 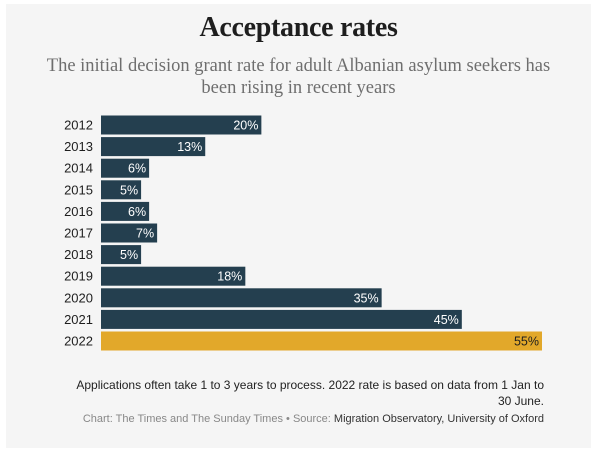 What do you see at coordinates (78, 146) in the screenshot?
I see `y-tick-label: 2013` at bounding box center [78, 146].